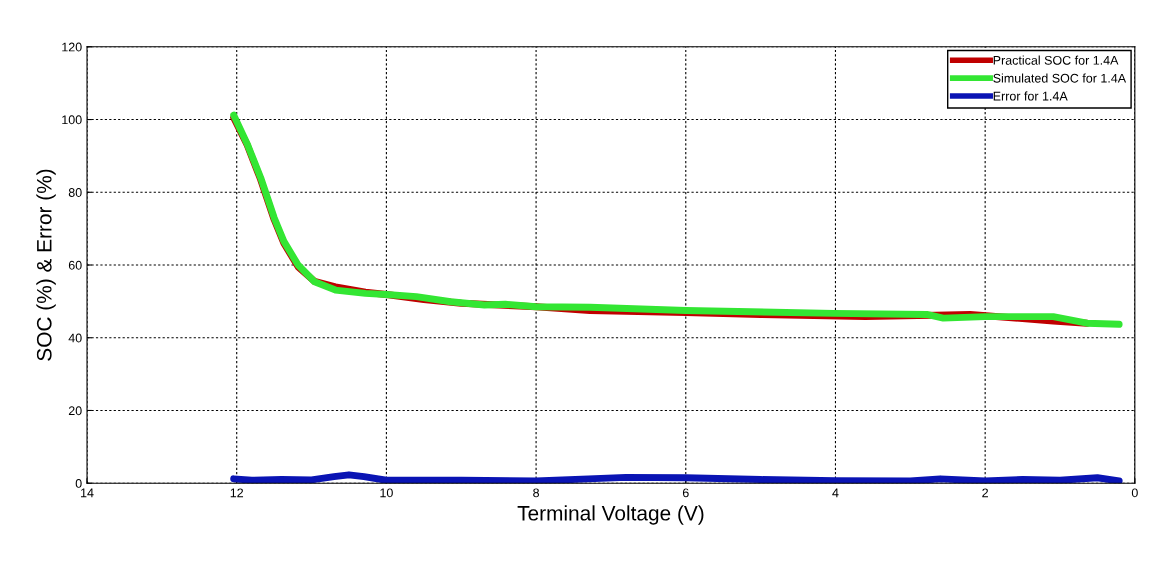 This screenshot has width=1176, height=585. What do you see at coordinates (75, 192) in the screenshot?
I see `y-tick-label: 80` at bounding box center [75, 192].